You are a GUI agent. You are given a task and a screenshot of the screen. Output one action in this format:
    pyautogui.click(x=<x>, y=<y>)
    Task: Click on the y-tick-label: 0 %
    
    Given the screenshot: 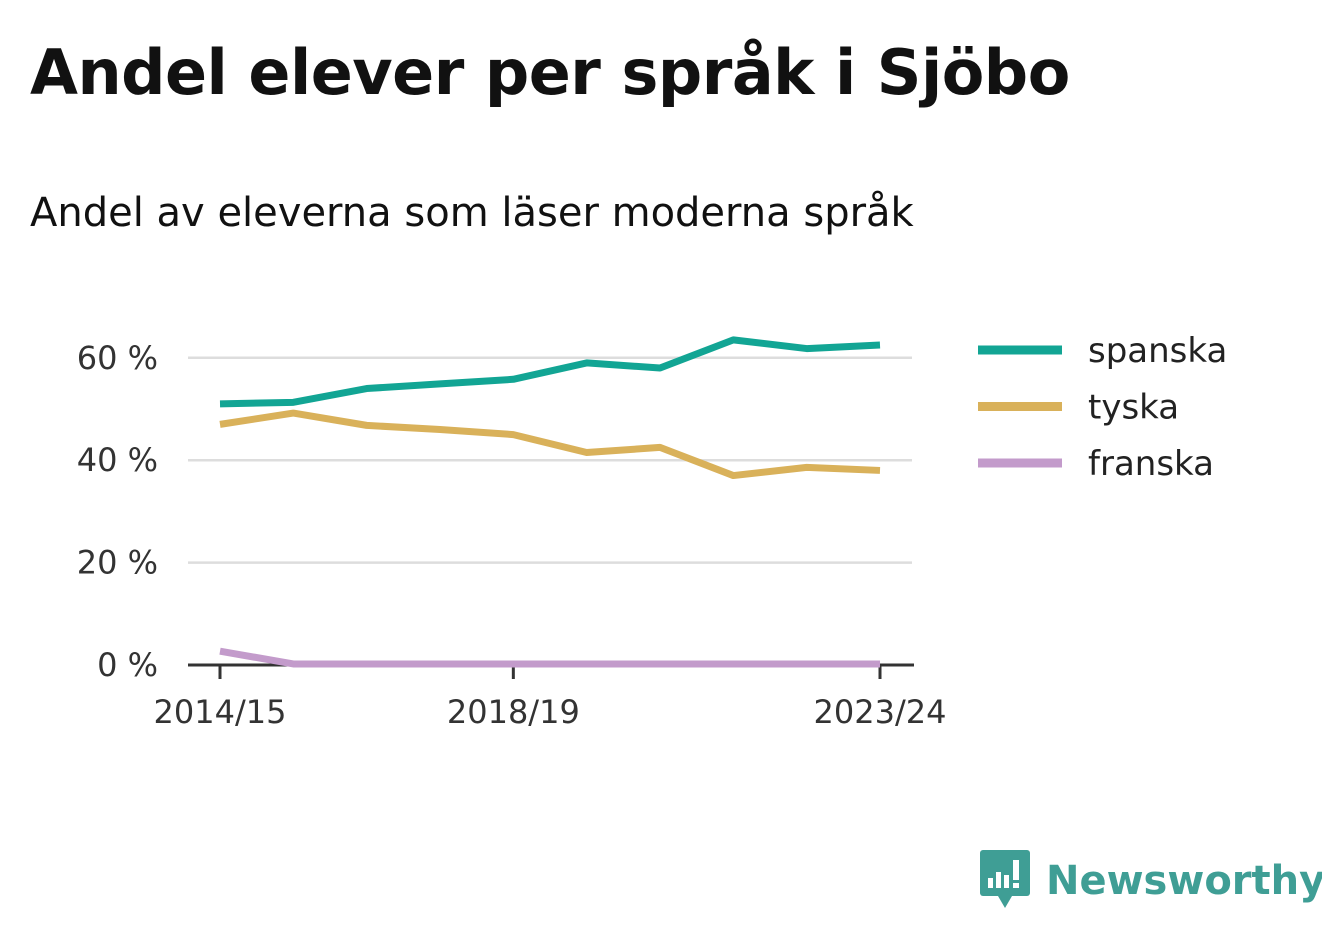 What is the action you would take?
    pyautogui.click(x=127, y=665)
    